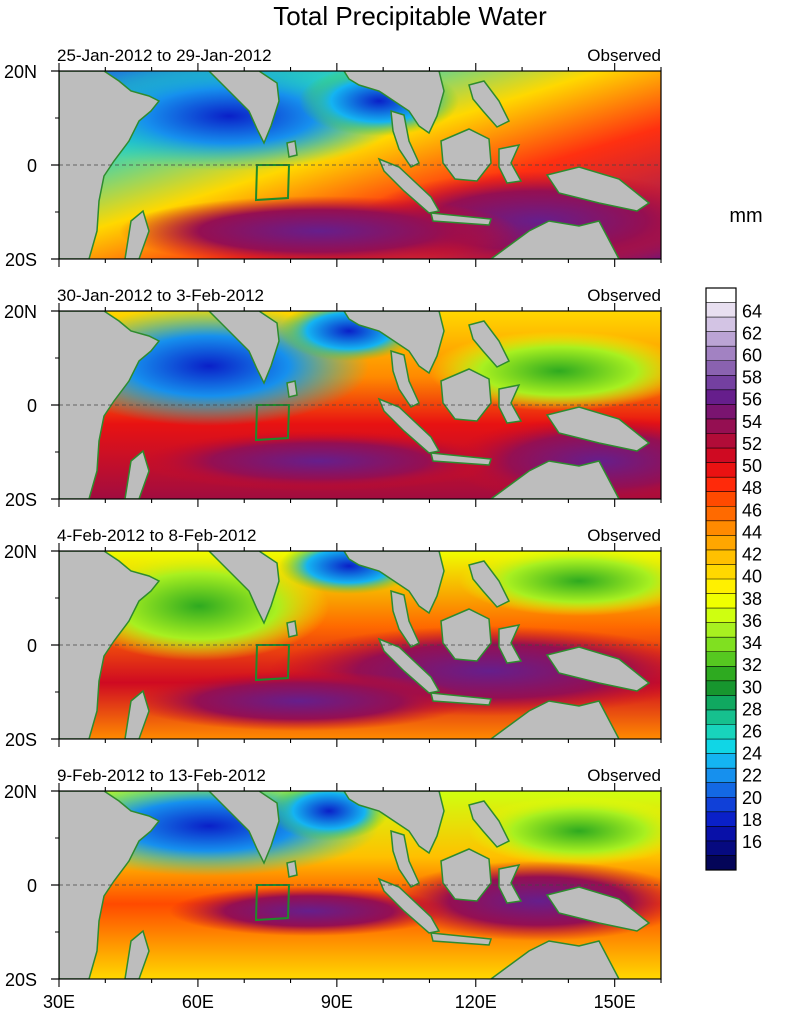 This screenshot has width=788, height=1016. Describe the element at coordinates (752, 311) in the screenshot. I see `colorbar-label-64: 64` at that location.